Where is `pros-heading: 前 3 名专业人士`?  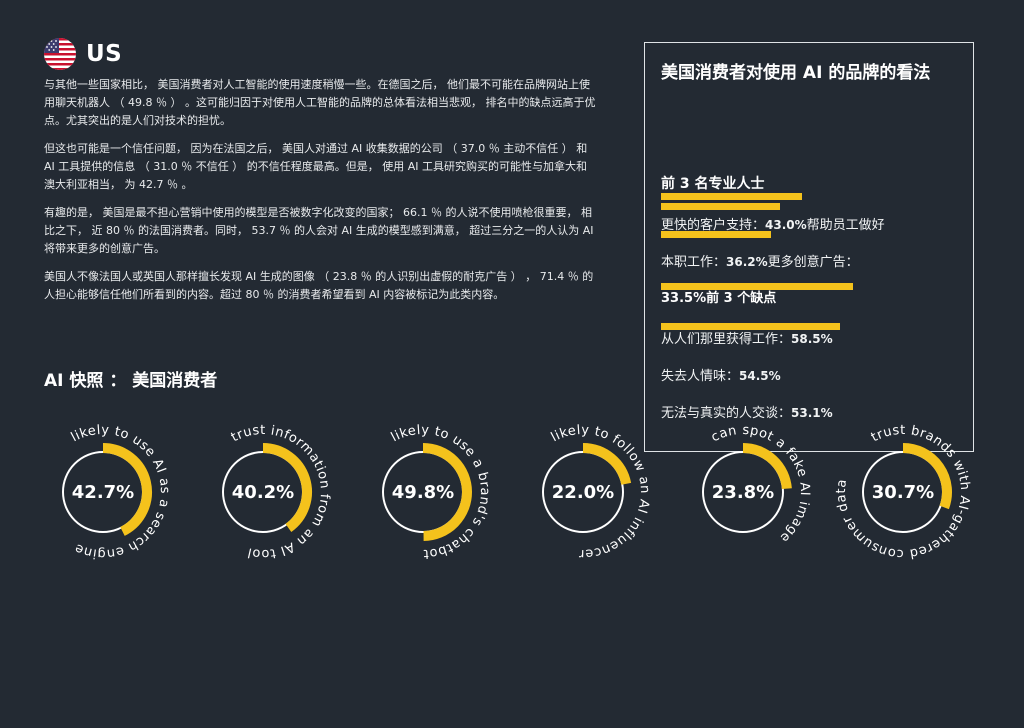 pros-heading: 前 3 名专业人士 is located at coordinates (713, 184).